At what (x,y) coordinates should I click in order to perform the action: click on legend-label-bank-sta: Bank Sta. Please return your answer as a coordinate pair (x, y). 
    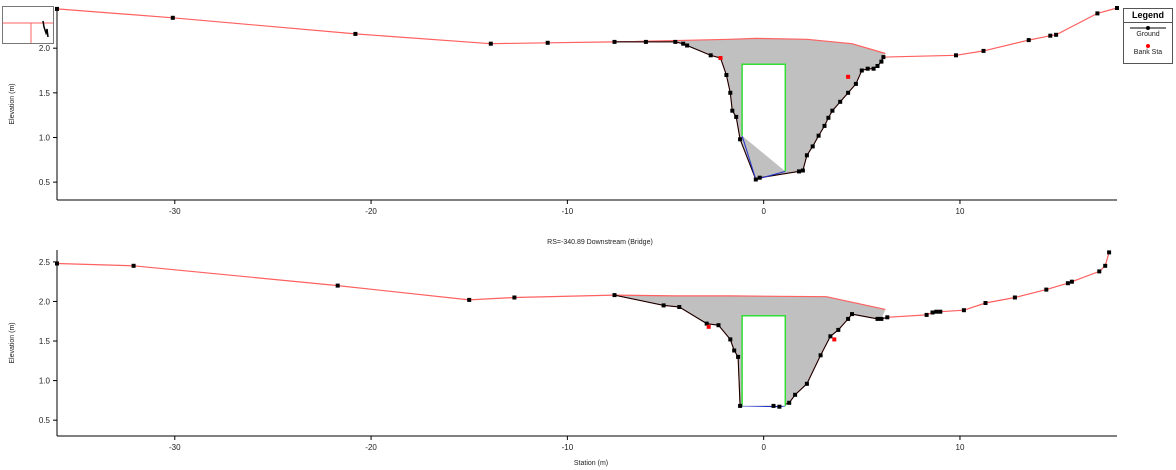
    Looking at the image, I should click on (1148, 52).